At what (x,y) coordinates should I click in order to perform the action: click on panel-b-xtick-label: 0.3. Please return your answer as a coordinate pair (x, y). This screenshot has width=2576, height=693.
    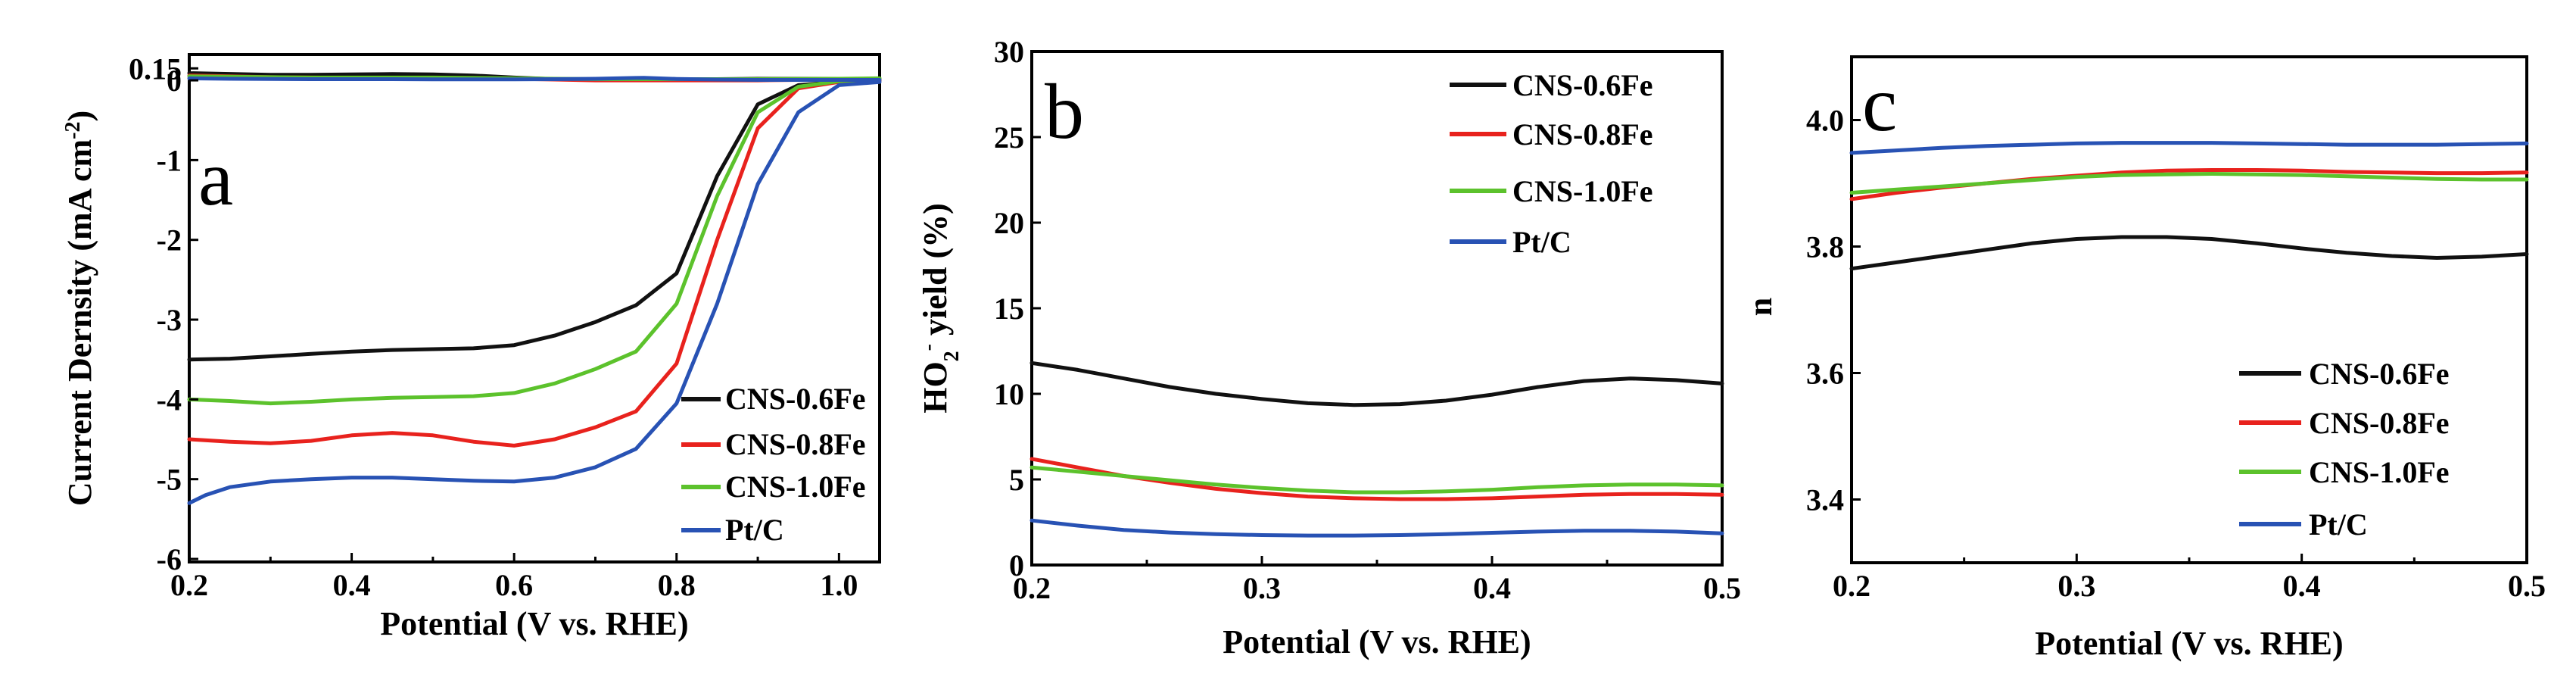
    Looking at the image, I should click on (1262, 588).